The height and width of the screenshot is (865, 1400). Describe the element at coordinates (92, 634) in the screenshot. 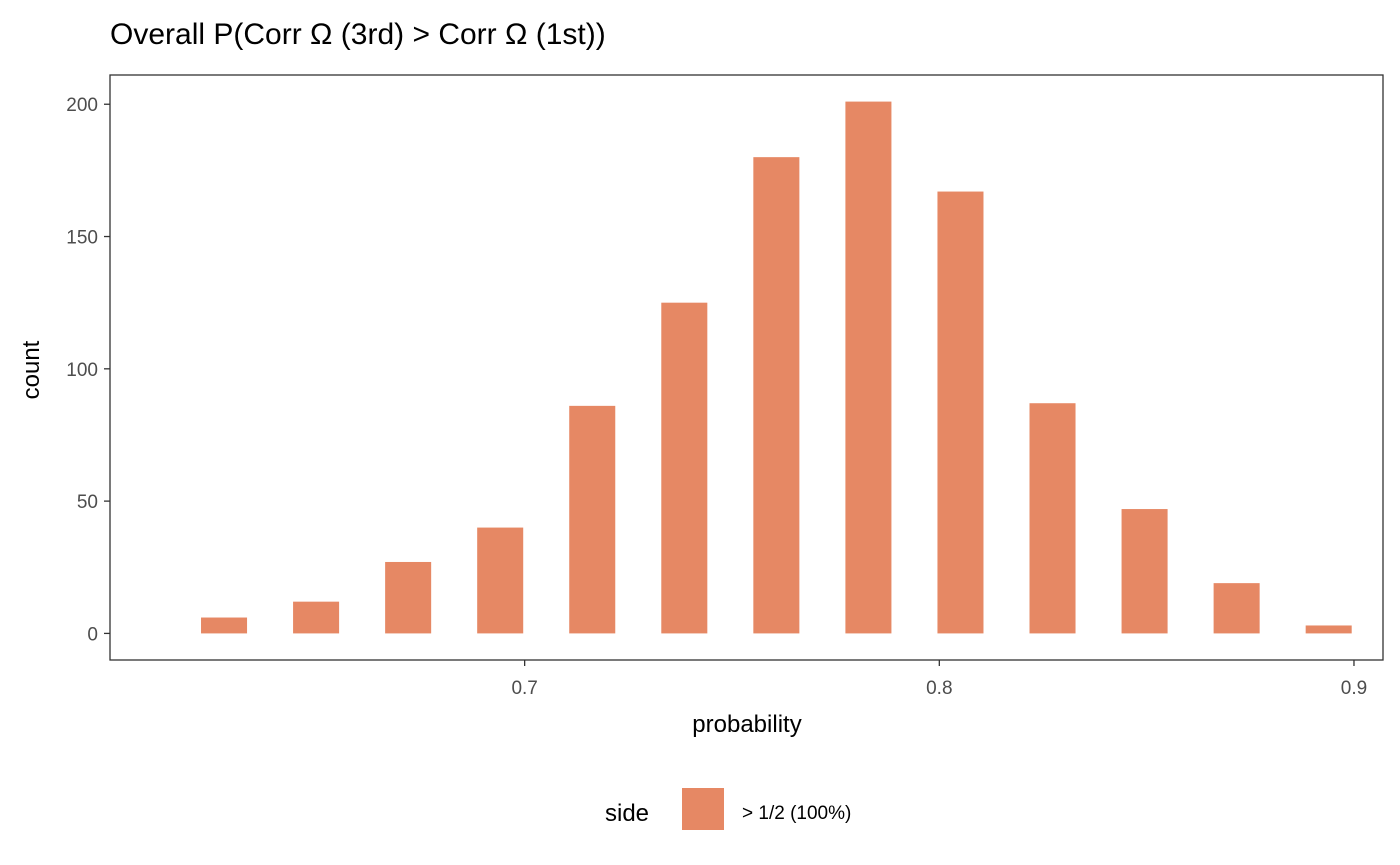

I see `y-tick-label: 0` at that location.